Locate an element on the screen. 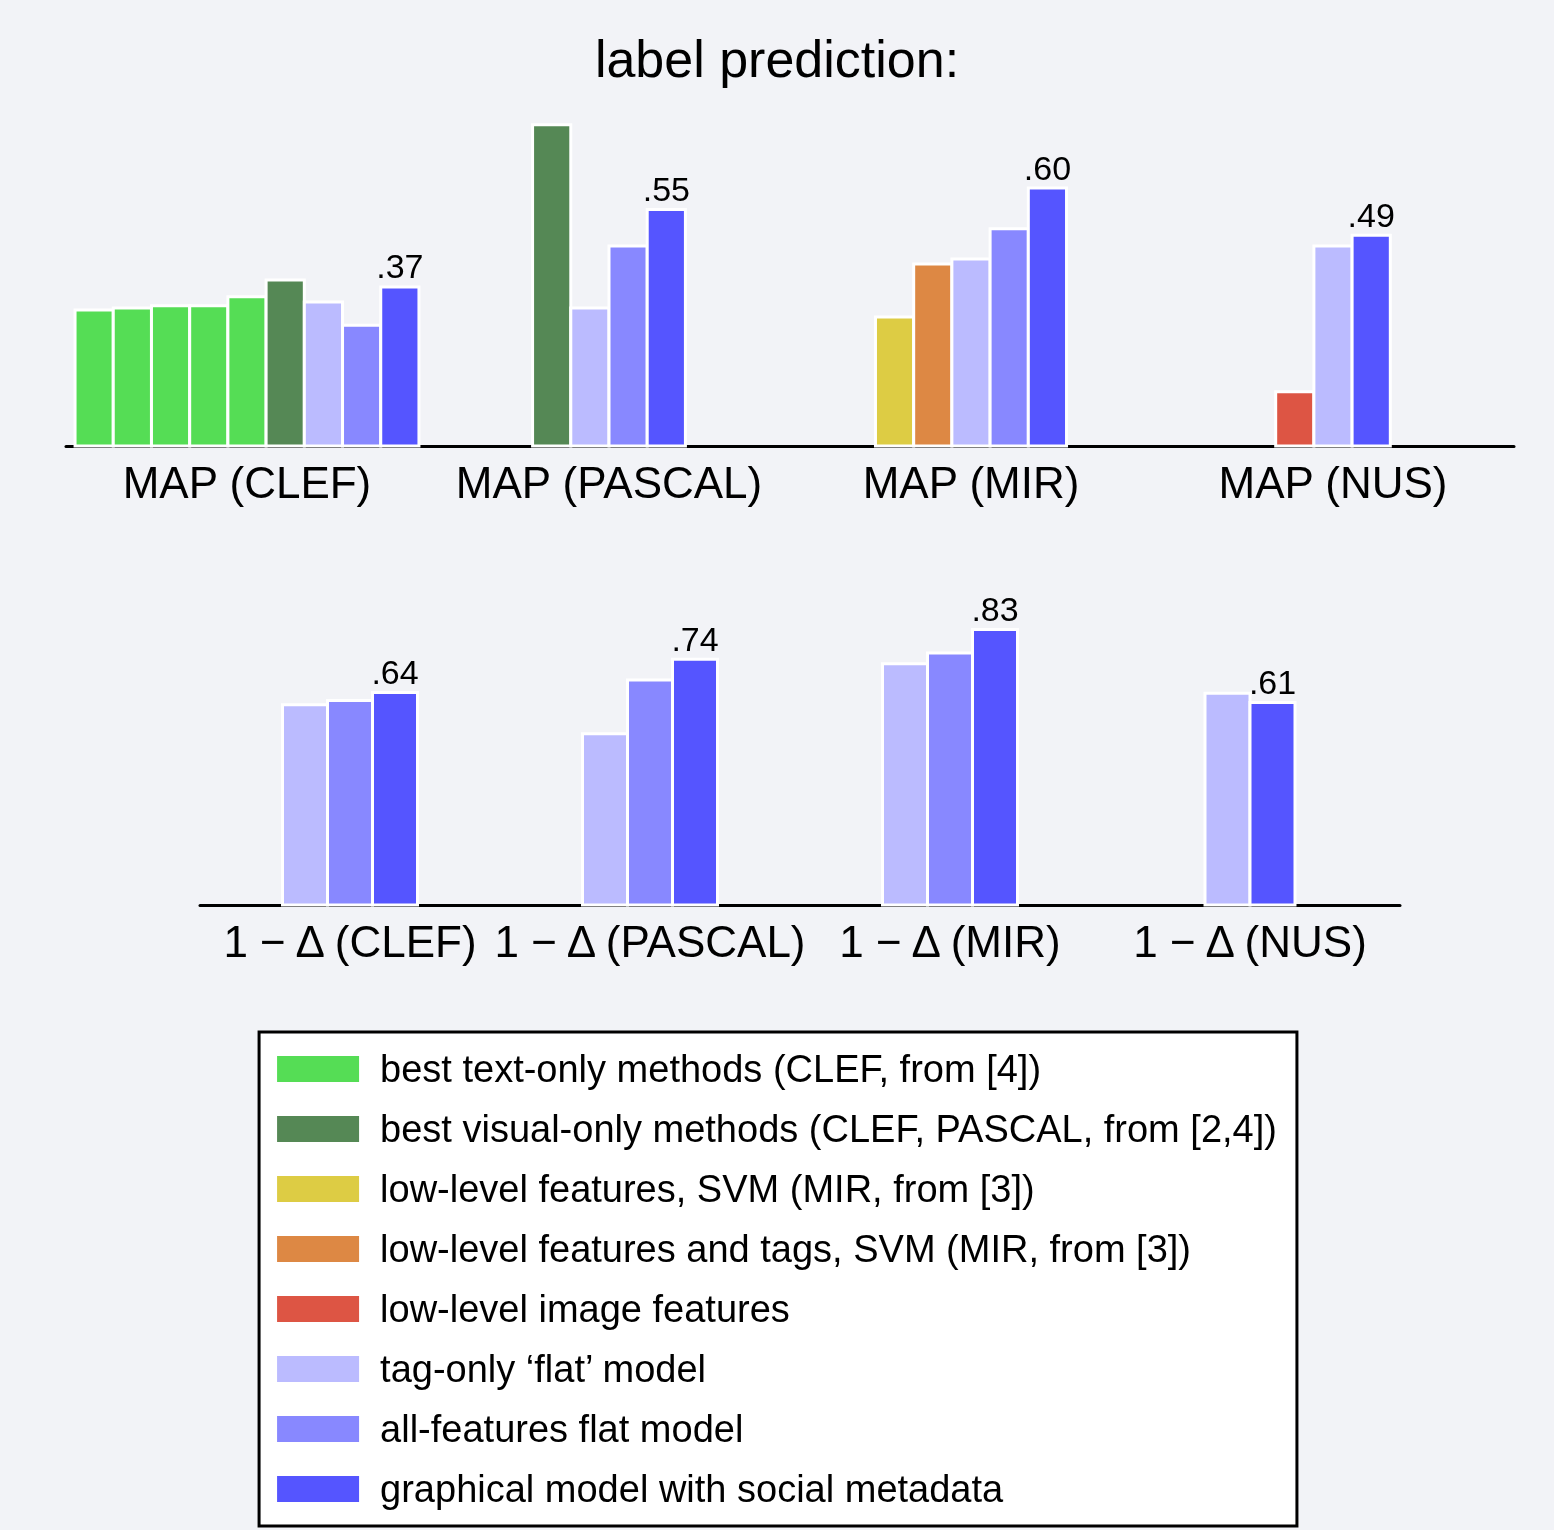  x-tick-label: MAP (PASCAL) is located at coordinates (609, 482).